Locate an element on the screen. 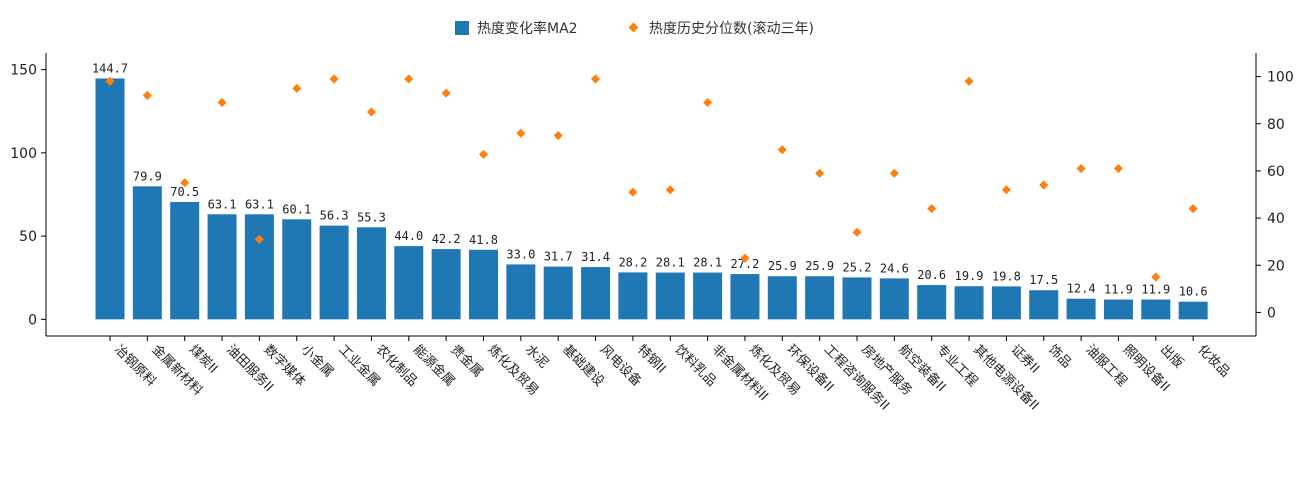 The height and width of the screenshot is (477, 1305). bar-value-label: 144.7 is located at coordinates (110, 68).